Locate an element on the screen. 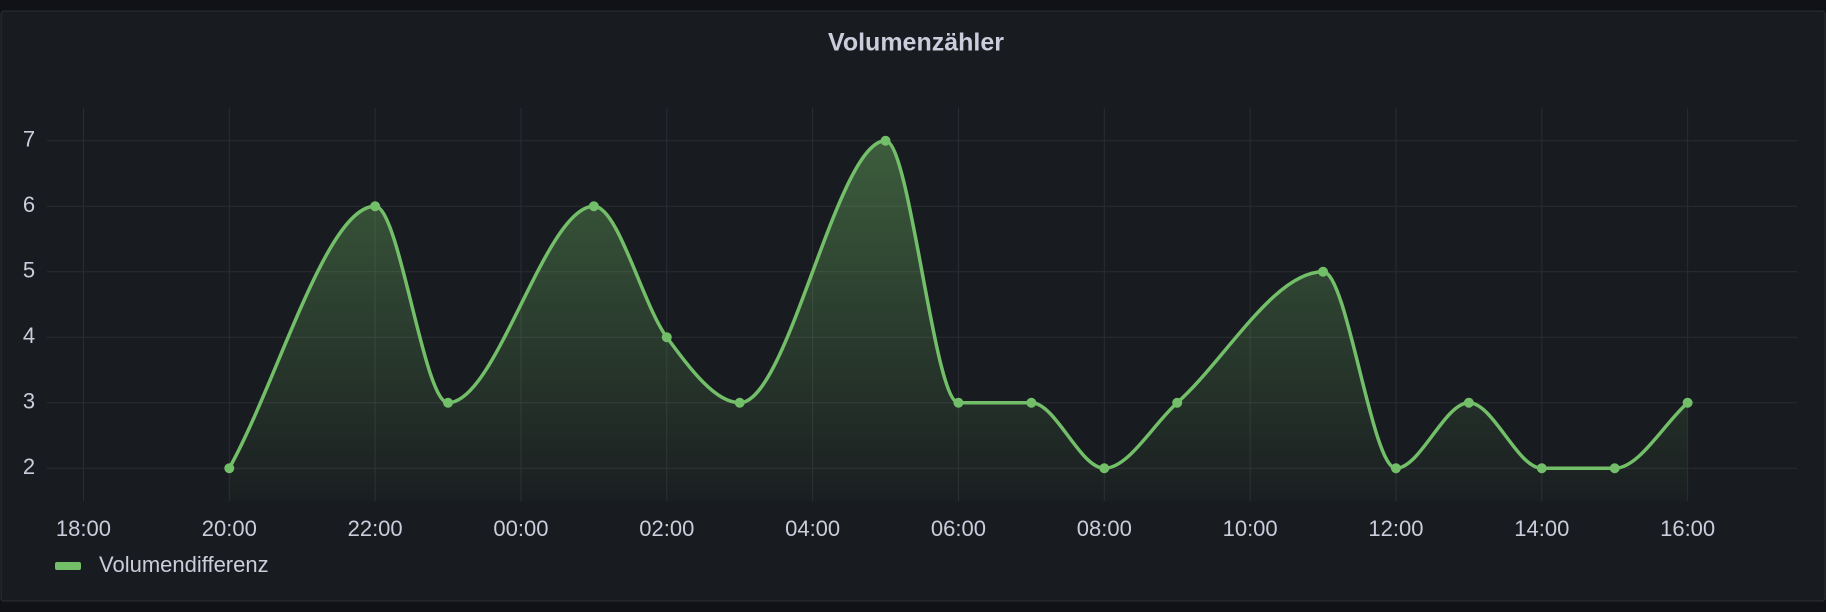 This screenshot has height=612, width=1826. y-tick-label: 2 is located at coordinates (29, 466).